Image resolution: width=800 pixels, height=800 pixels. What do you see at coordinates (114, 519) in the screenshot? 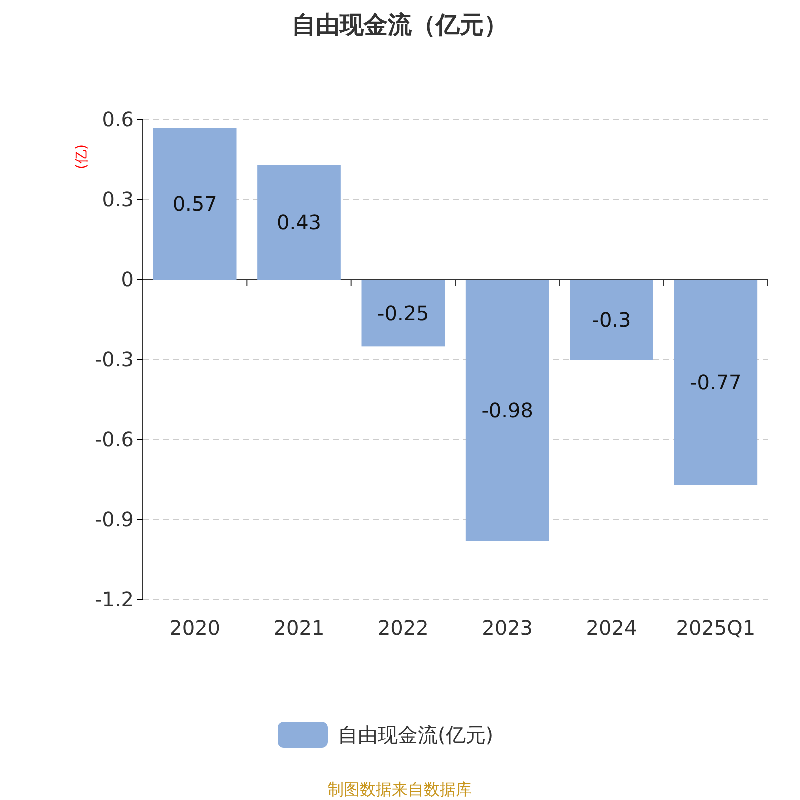
I see `y-tick-label: -0.9` at bounding box center [114, 519].